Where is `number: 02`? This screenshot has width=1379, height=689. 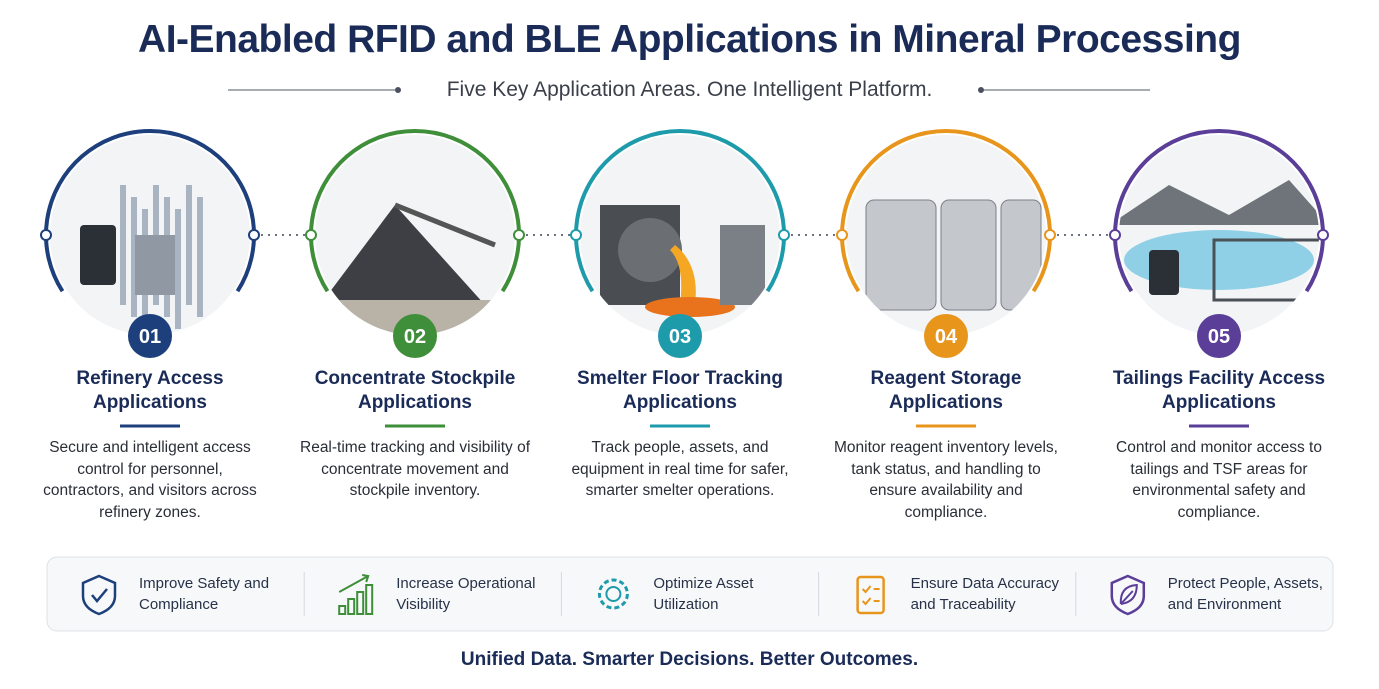
number: 02 is located at coordinates (415, 337).